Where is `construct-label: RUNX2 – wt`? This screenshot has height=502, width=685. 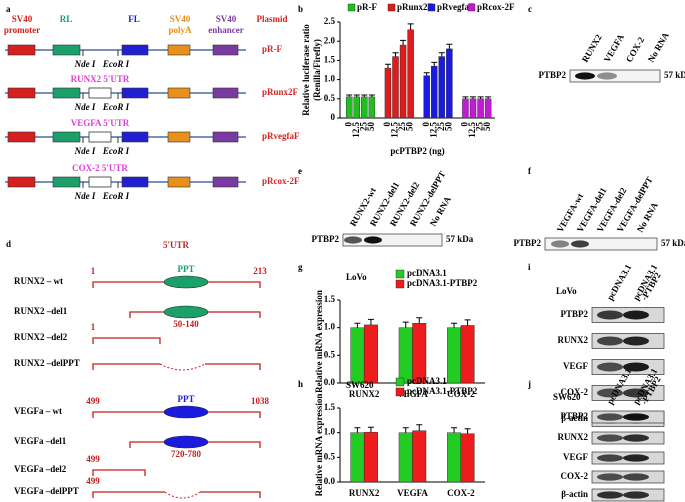 construct-label: RUNX2 – wt is located at coordinates (38, 281).